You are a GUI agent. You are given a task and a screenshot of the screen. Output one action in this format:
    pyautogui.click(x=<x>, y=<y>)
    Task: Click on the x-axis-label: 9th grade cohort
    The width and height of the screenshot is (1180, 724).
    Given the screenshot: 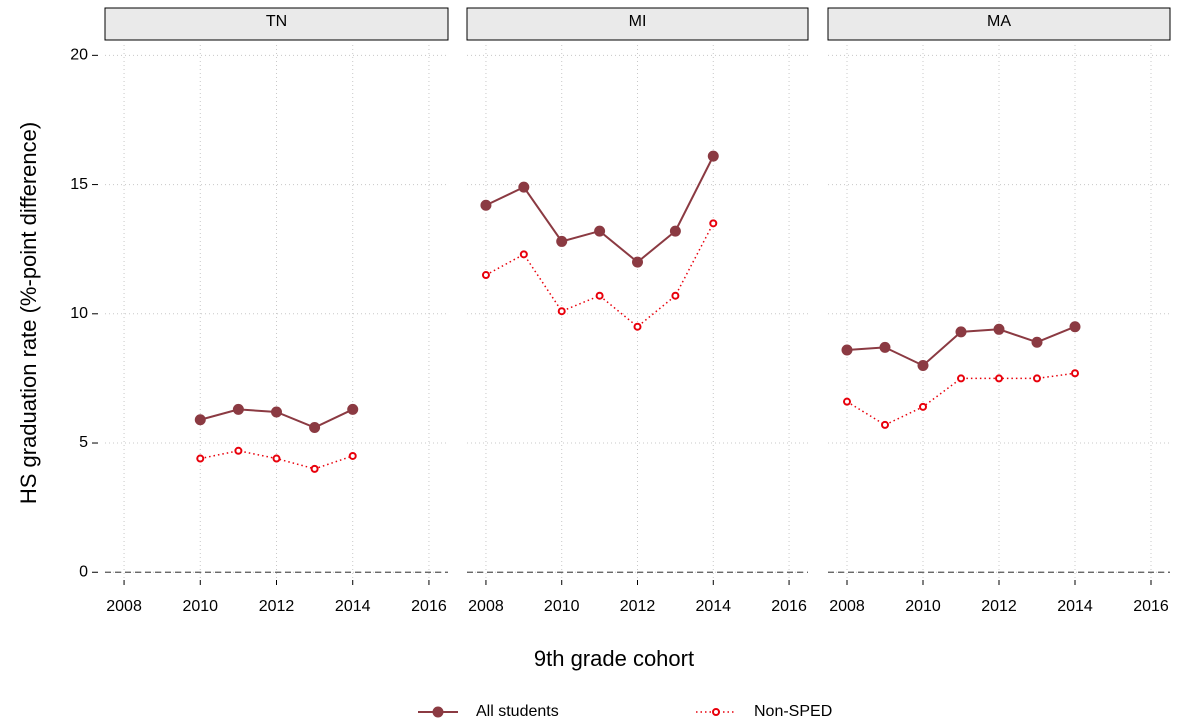 What is the action you would take?
    pyautogui.click(x=614, y=658)
    